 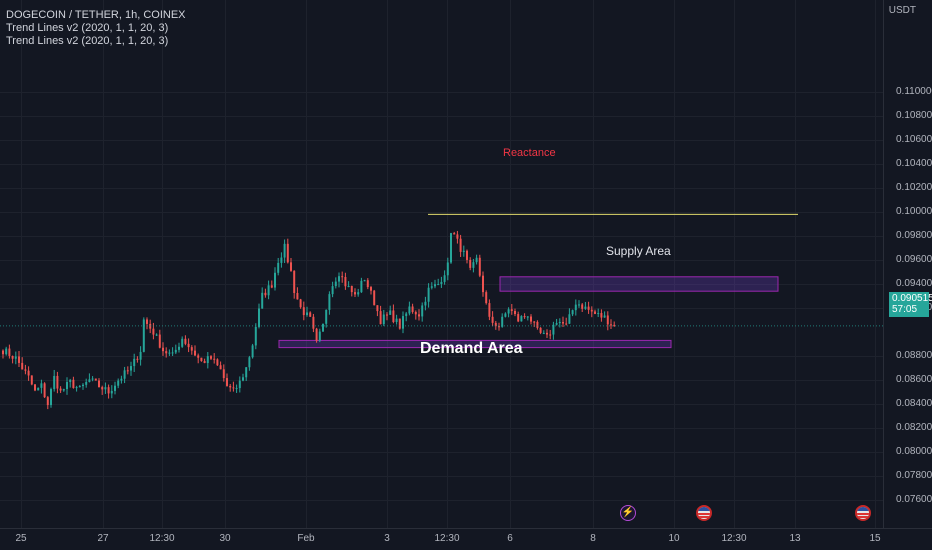 What do you see at coordinates (96, 15) in the screenshot?
I see `symbol-title: DOGECOIN / TETHER, 1h, COINEX` at bounding box center [96, 15].